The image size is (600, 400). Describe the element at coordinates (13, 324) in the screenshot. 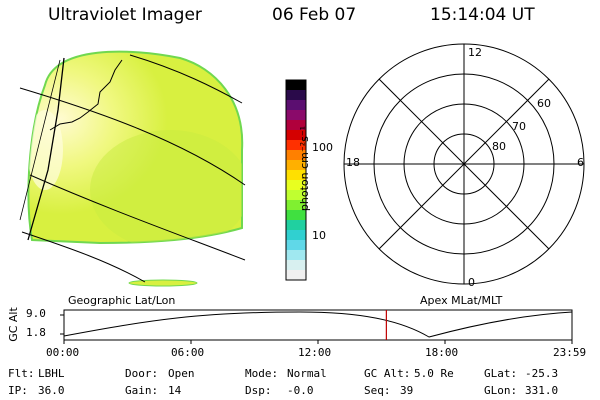

I see `altitude-axis-label: GC Alt` at that location.